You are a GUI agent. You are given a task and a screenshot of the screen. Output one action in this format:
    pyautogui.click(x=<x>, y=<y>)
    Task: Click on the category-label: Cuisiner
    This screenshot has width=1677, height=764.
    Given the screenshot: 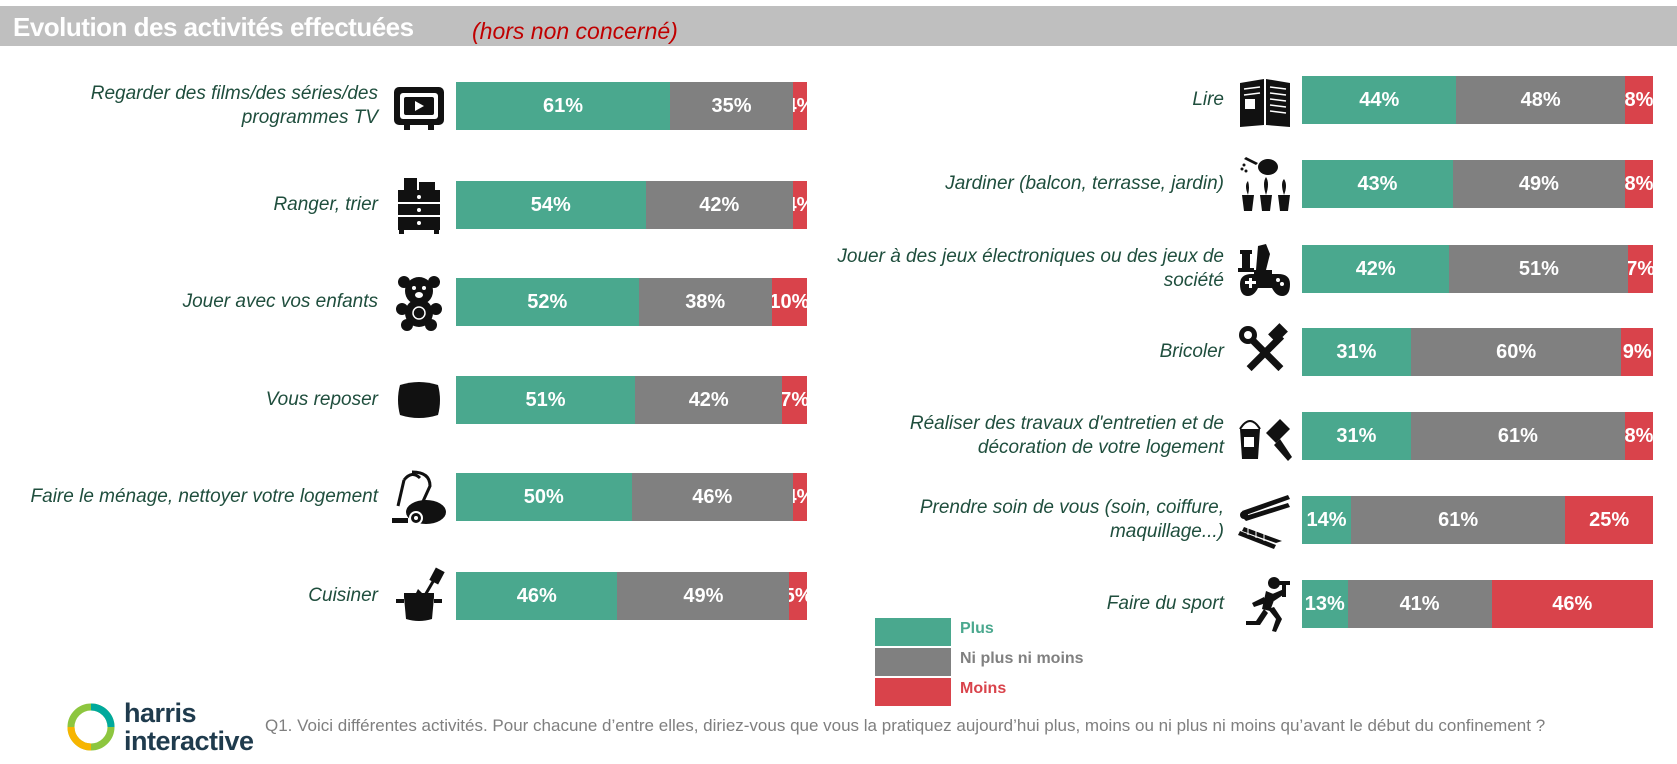 What is the action you would take?
    pyautogui.click(x=343, y=595)
    